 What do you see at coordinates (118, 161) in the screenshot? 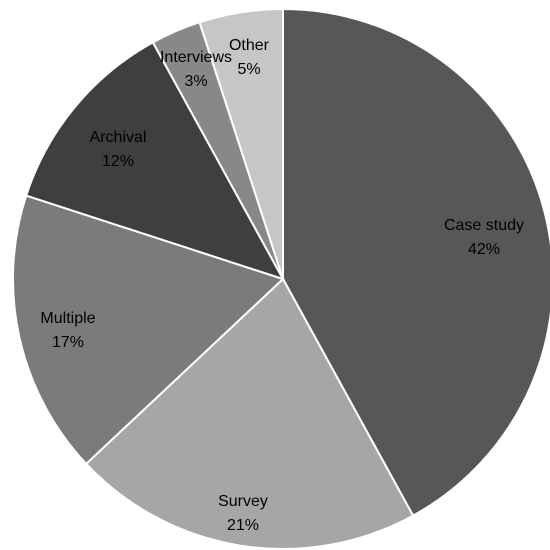
I see `slice-percent-text: 12%` at bounding box center [118, 161].